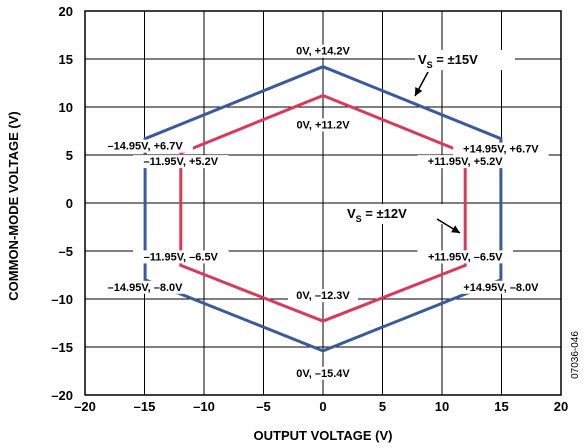 Image resolution: width=587 pixels, height=448 pixels. I want to click on series-label: VS = ±12V, so click(377, 215).